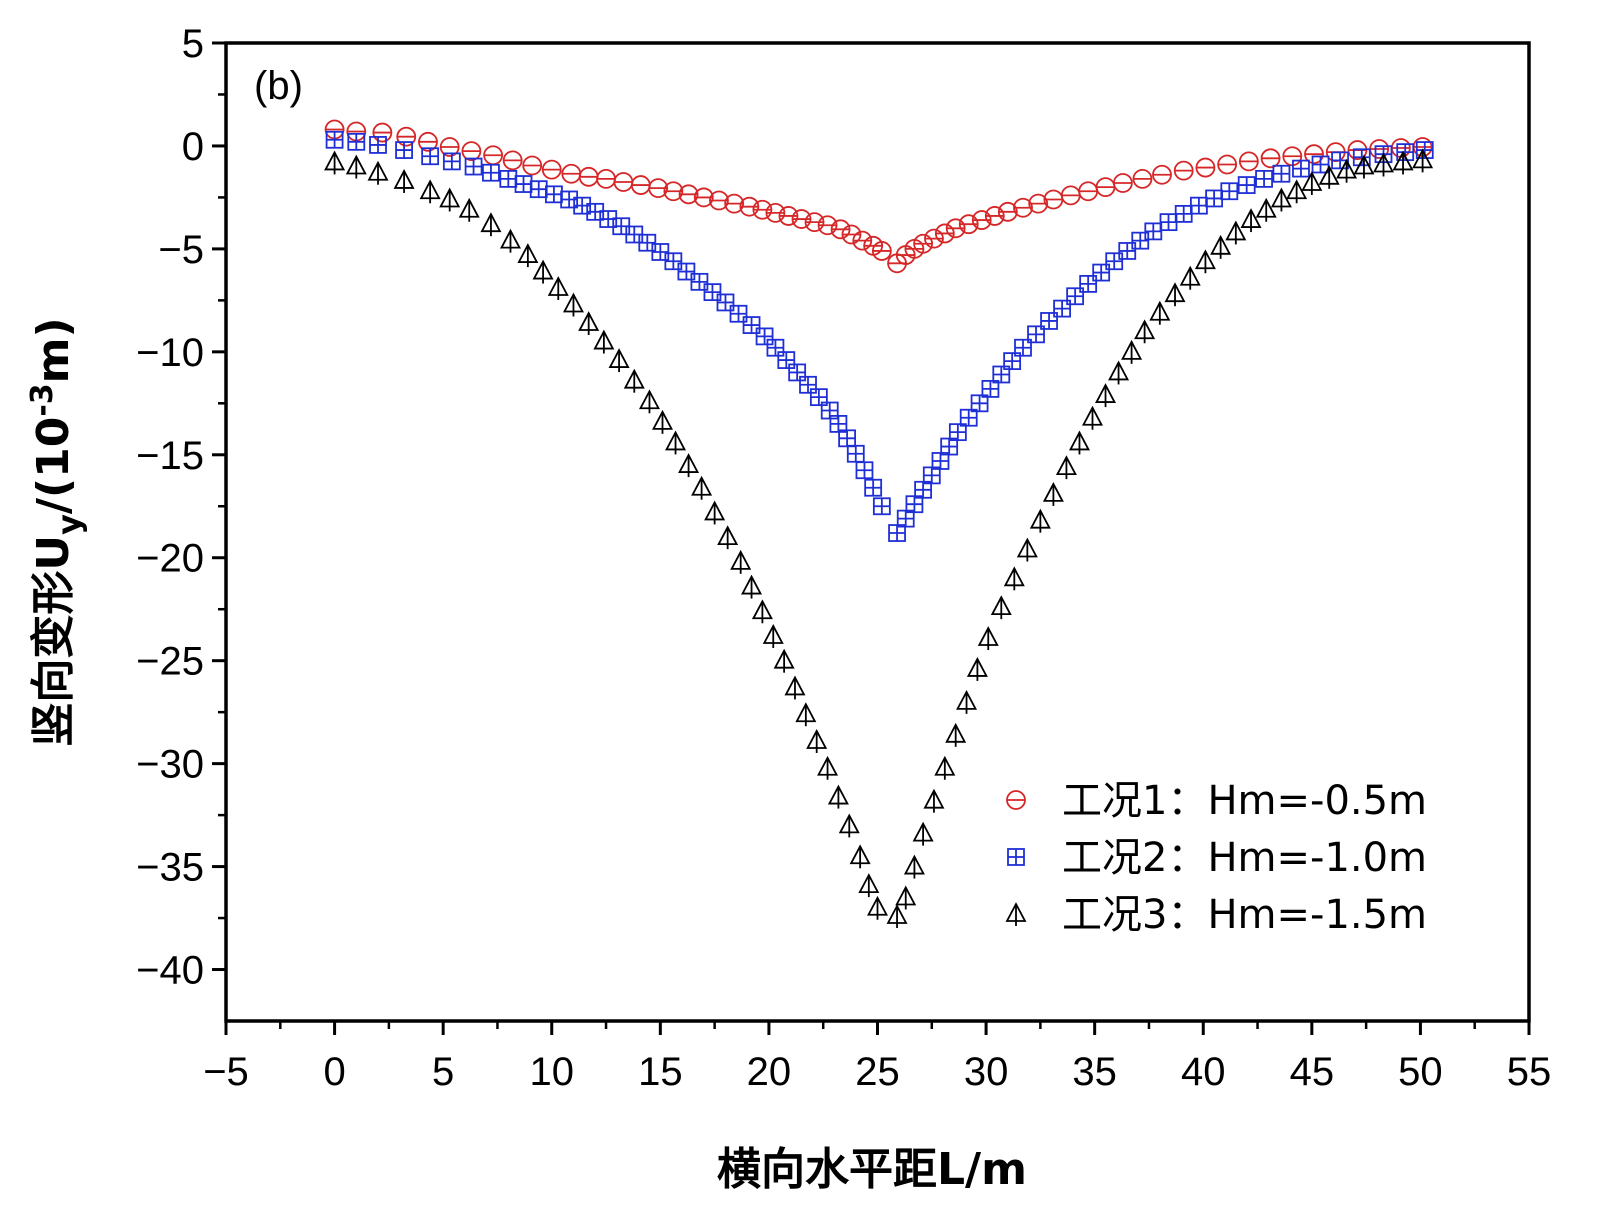  I want to click on legend-marker-triangle, so click(1016, 914).